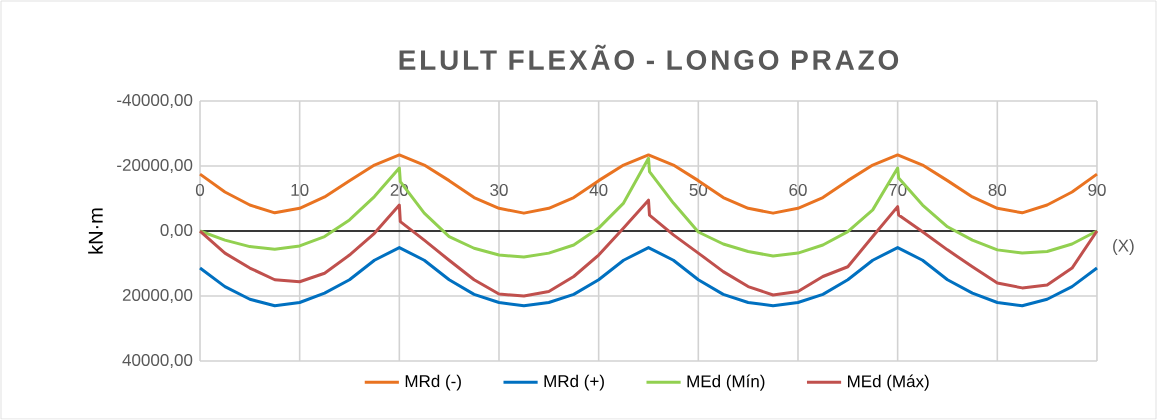 The image size is (1157, 420). Describe the element at coordinates (300, 189) in the screenshot. I see `x-tick-label: 10` at that location.